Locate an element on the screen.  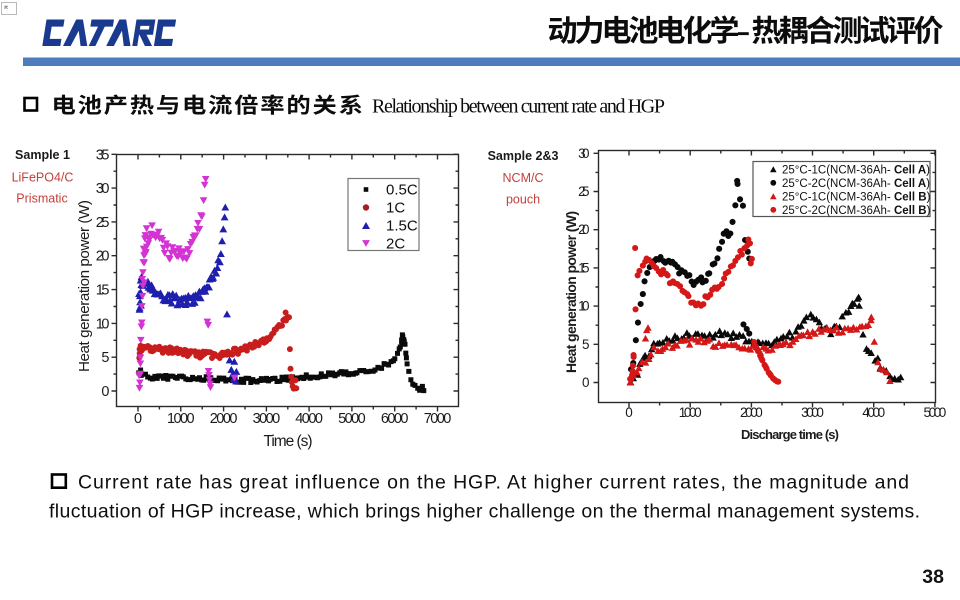
svg-text: 25°C-2C(NCM-36Ah- Cell A) is located at coordinates (856, 184).